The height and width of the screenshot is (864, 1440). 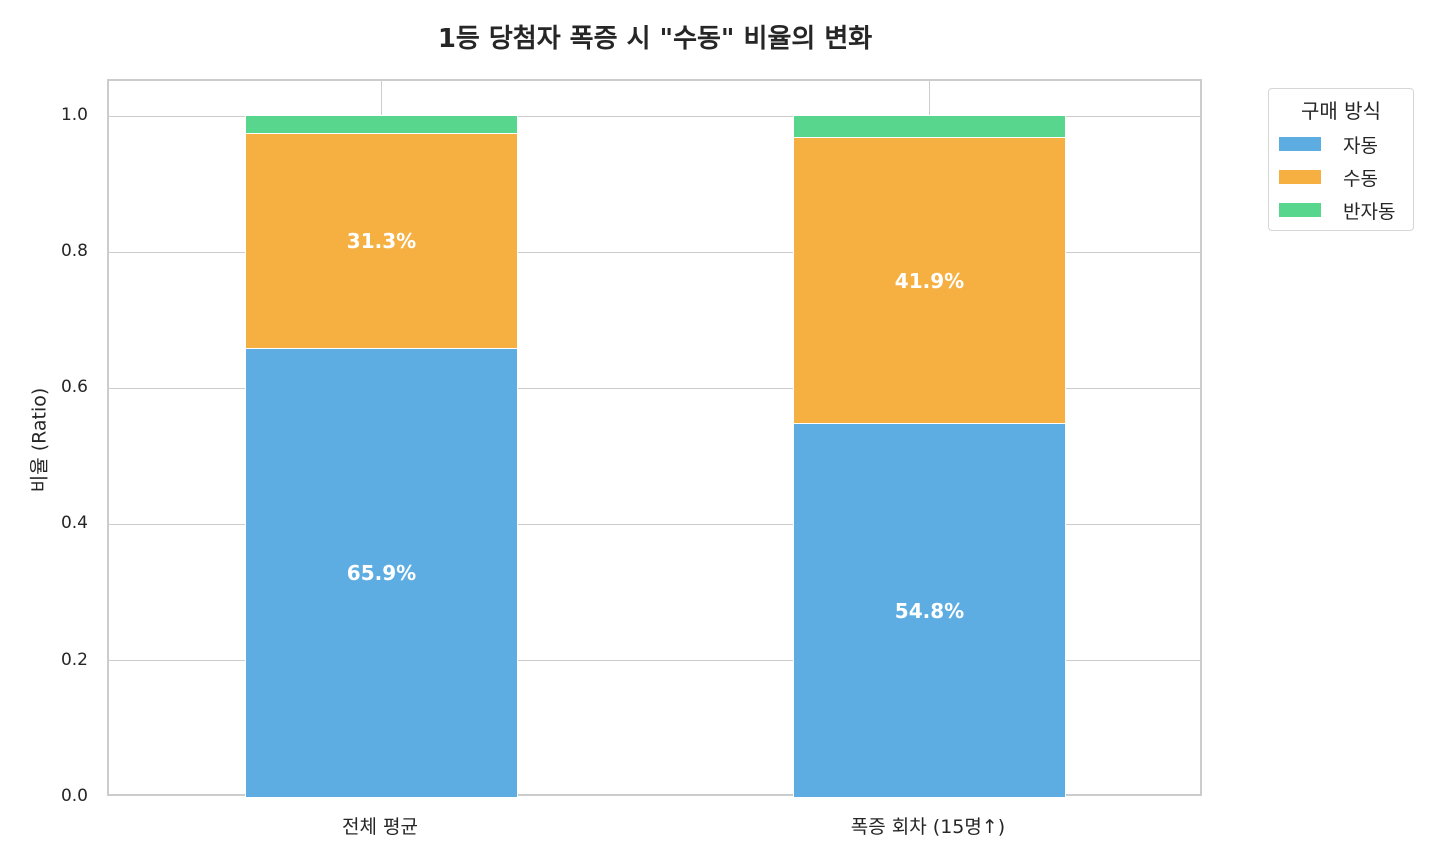 What do you see at coordinates (1341, 159) in the screenshot?
I see `legend: 구매 방식 자동 수동 반자동` at bounding box center [1341, 159].